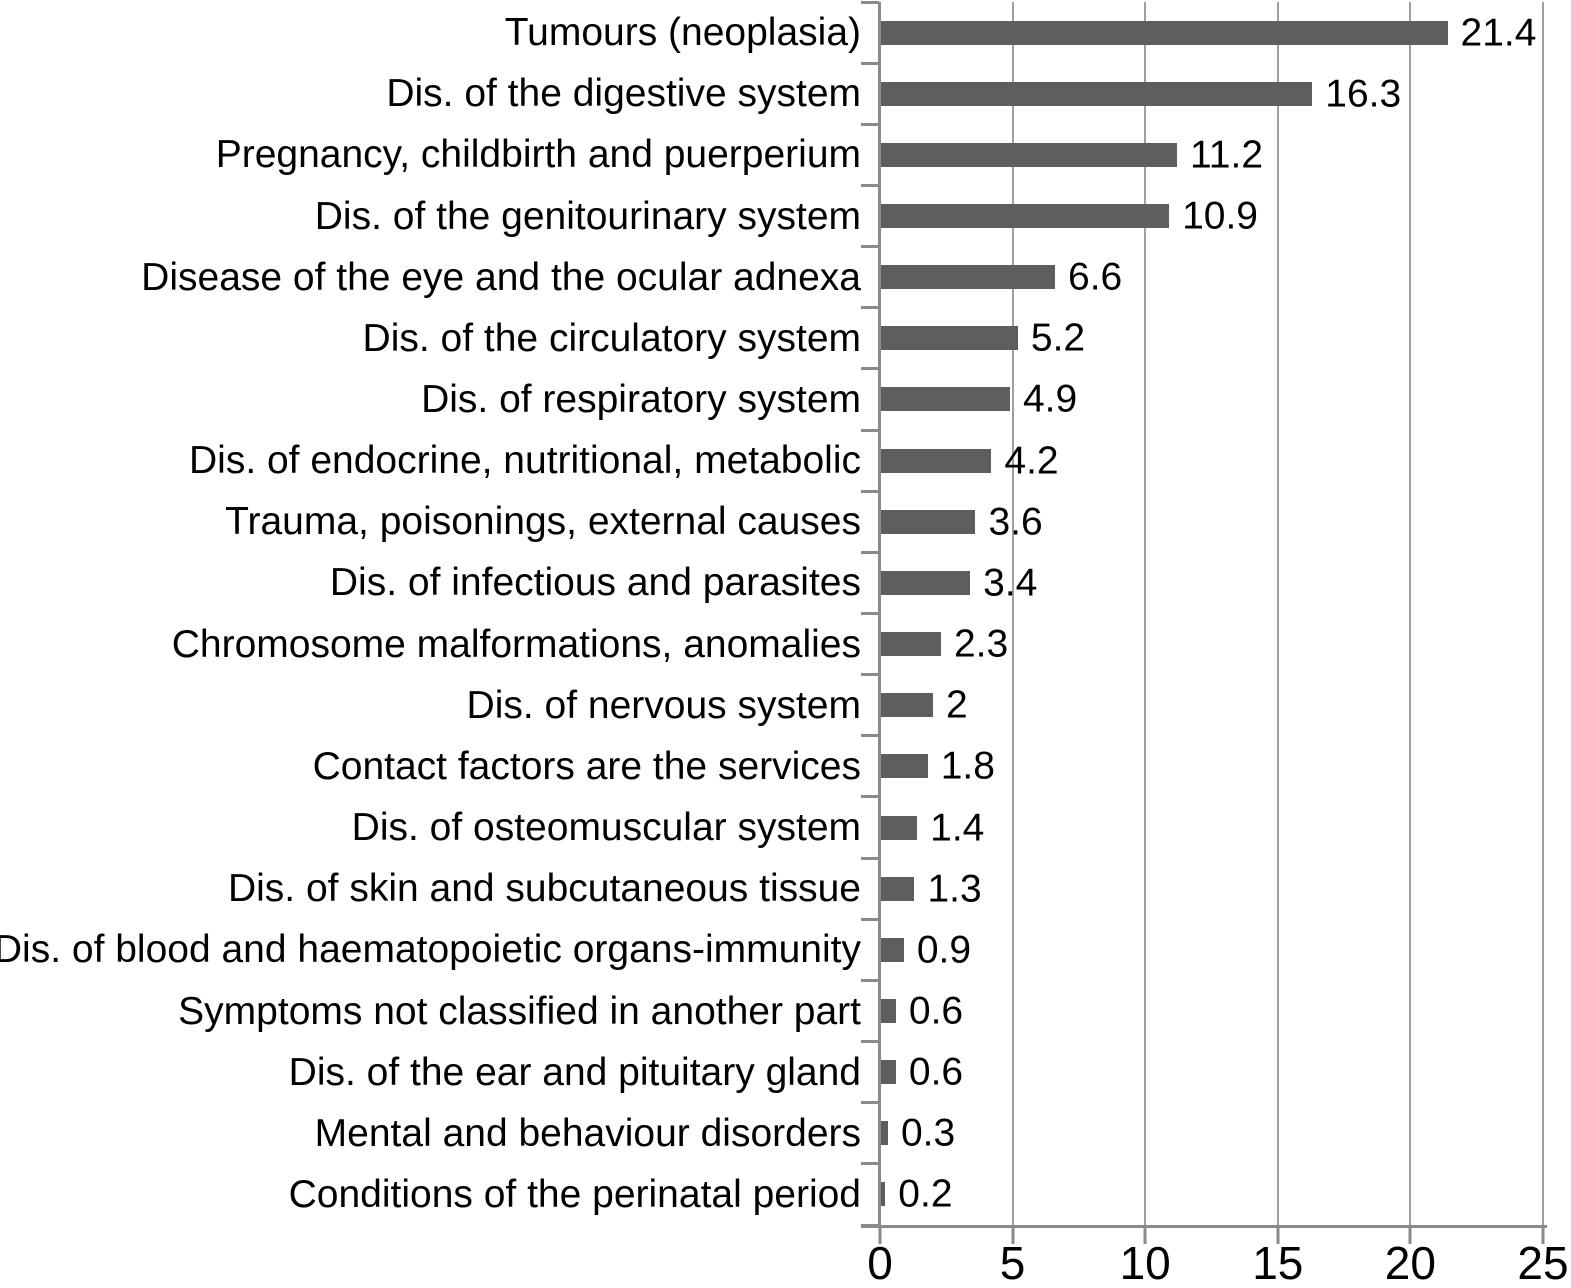 This screenshot has width=1571, height=1288. Describe the element at coordinates (1211, 1236) in the screenshot. I see `x-axis-ticks` at that location.